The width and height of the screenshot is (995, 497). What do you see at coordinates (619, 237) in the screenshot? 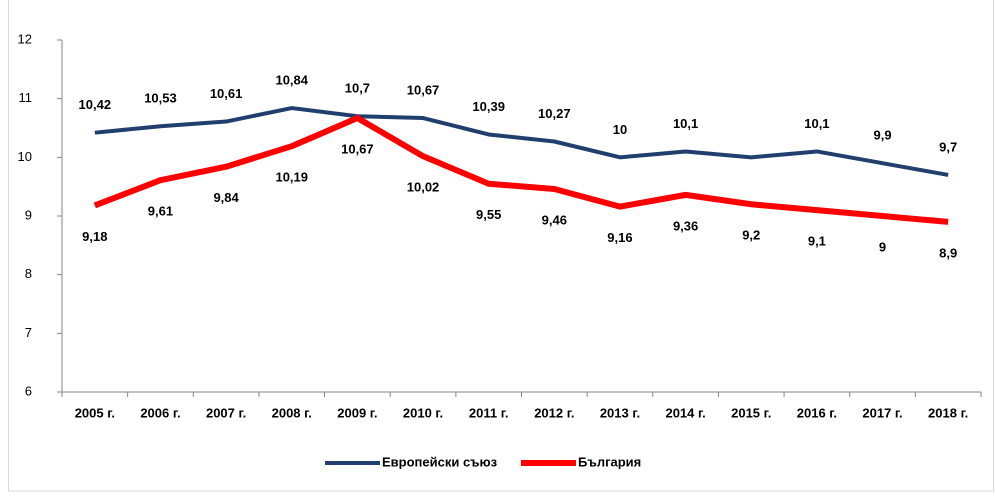
I see `data-label: 9,16` at bounding box center [619, 237].